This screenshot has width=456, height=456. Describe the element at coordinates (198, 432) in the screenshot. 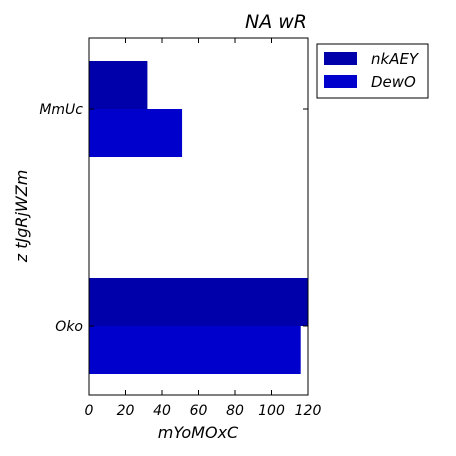

I see `x-axis-label: mYoMOxC` at that location.